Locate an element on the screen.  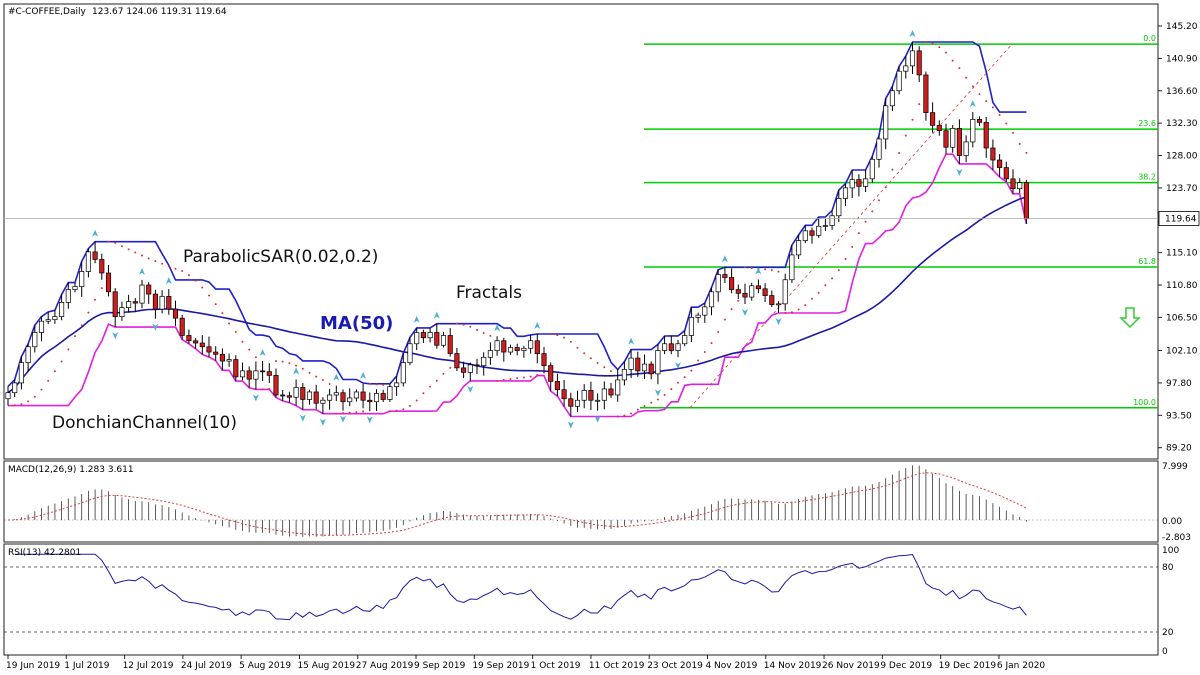
fib-label-23-6: 23.6 is located at coordinates (1147, 123).